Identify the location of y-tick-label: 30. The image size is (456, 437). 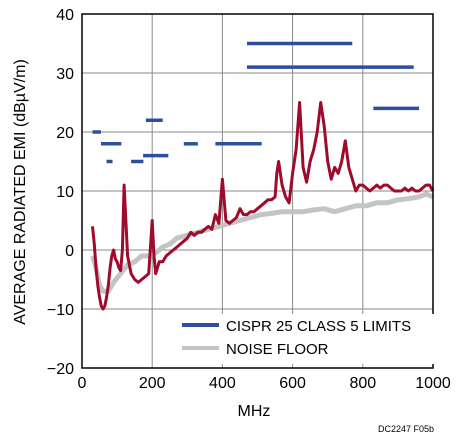
(65, 74).